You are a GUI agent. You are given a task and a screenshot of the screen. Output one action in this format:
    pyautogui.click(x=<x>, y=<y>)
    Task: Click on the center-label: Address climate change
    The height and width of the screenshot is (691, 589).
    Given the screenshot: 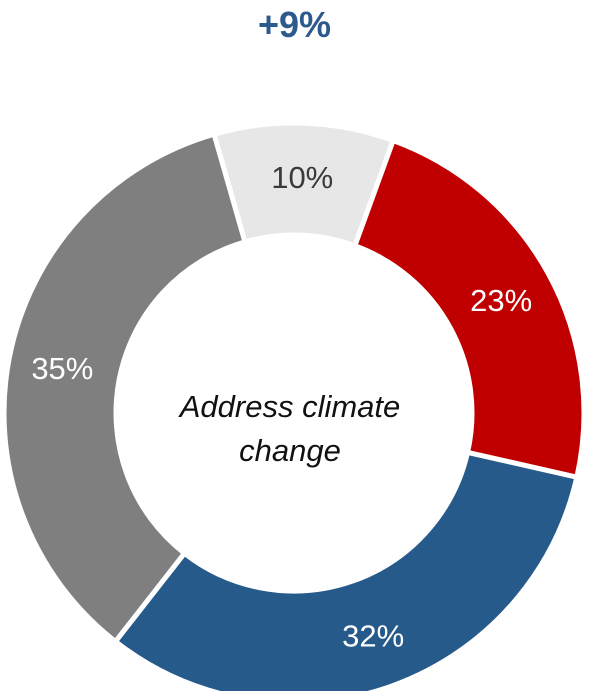 What is the action you would take?
    pyautogui.click(x=290, y=429)
    